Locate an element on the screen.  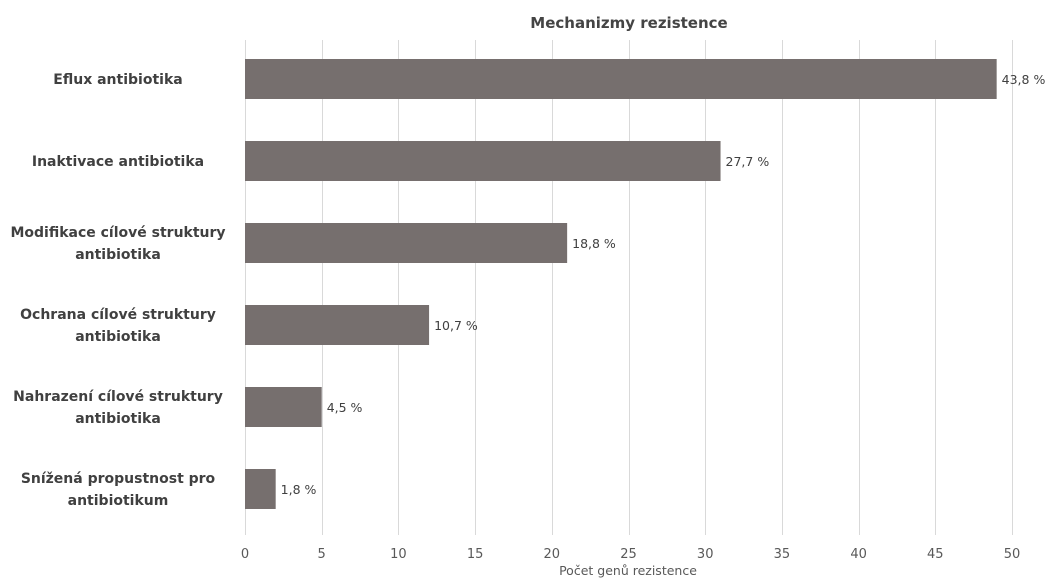
category-label-2: Modifikace cílové struktury antibiotika is located at coordinates (117, 244).